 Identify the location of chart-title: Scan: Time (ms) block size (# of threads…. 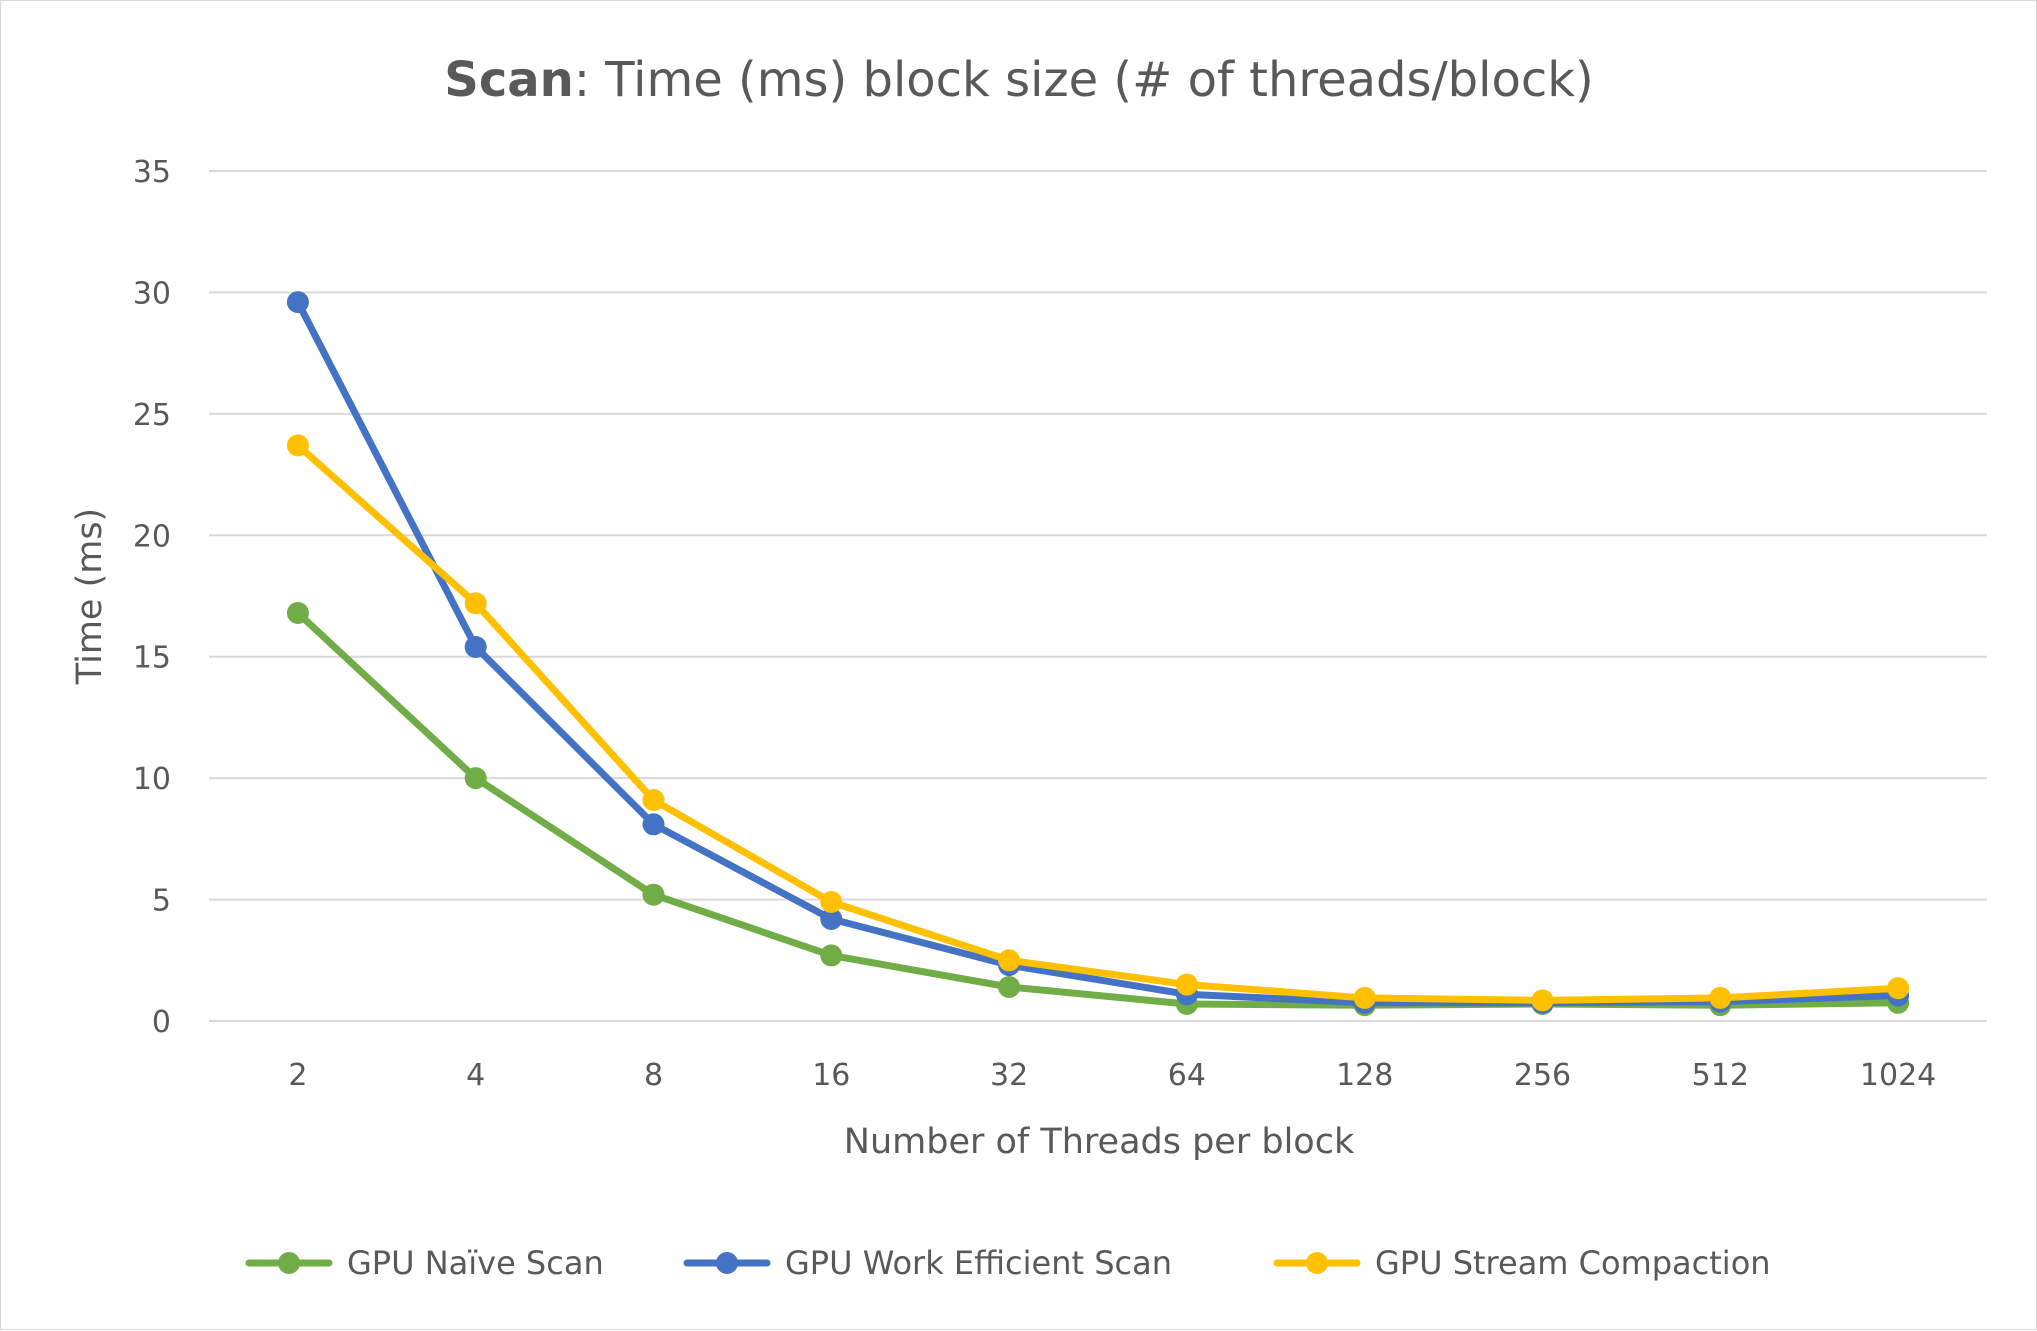
(1019, 80).